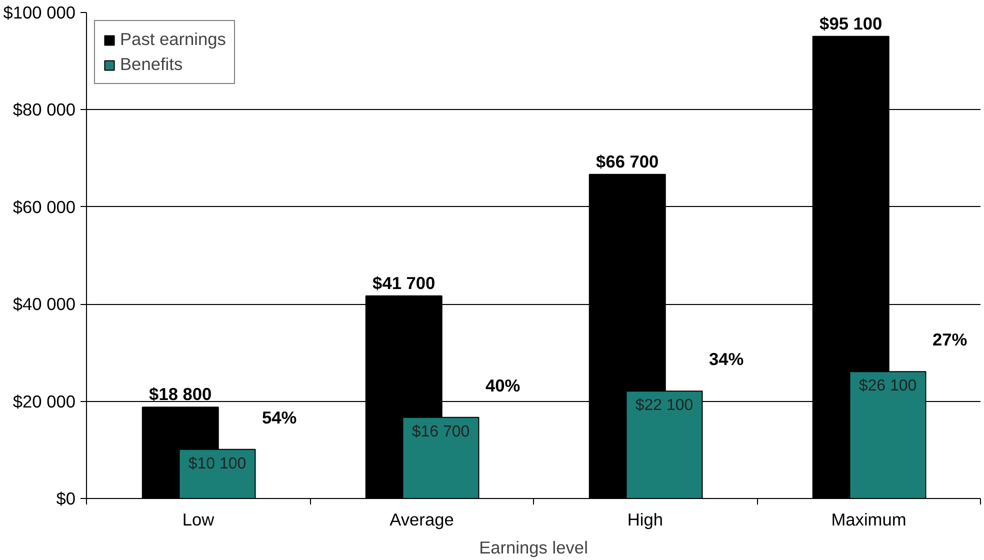 The height and width of the screenshot is (560, 984). What do you see at coordinates (404, 282) in the screenshot?
I see `data-label: $41 700` at bounding box center [404, 282].